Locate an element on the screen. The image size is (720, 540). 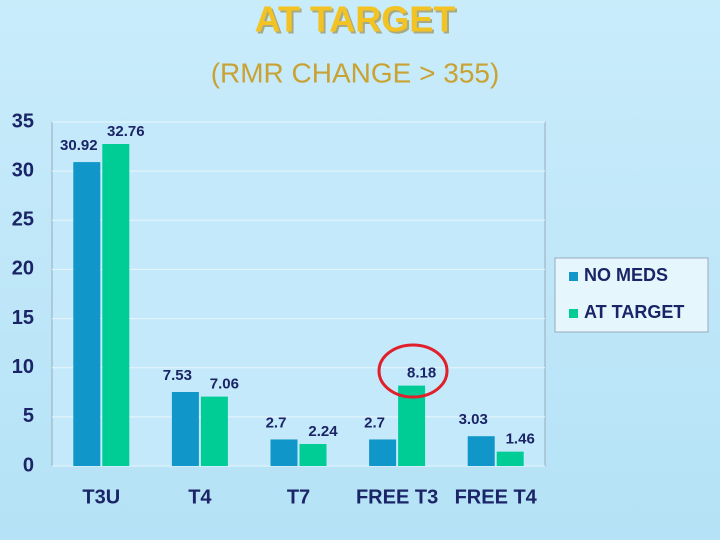
data-label: 30.92 is located at coordinates (79, 145).